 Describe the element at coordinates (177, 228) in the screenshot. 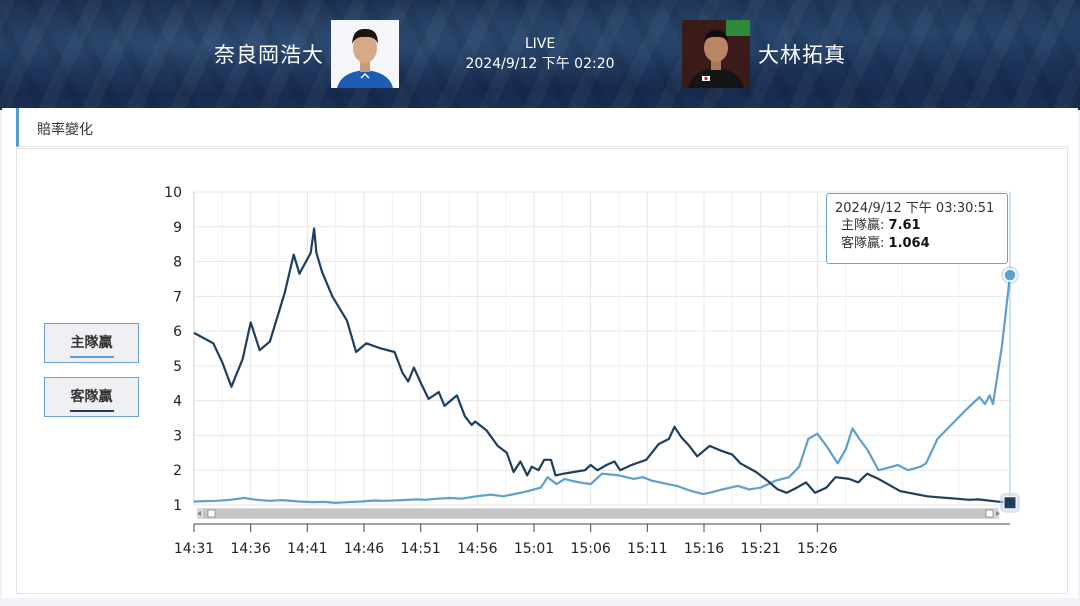

I see `y-tick-label: 9` at that location.